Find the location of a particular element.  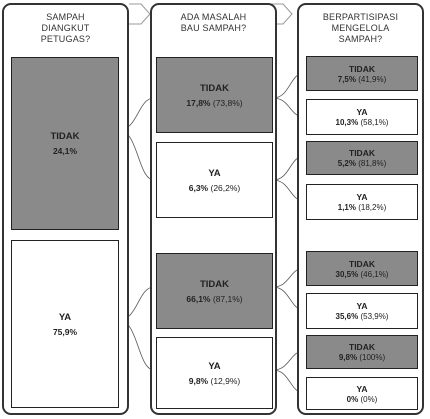

node-value-main: 35,6% is located at coordinates (347, 316).